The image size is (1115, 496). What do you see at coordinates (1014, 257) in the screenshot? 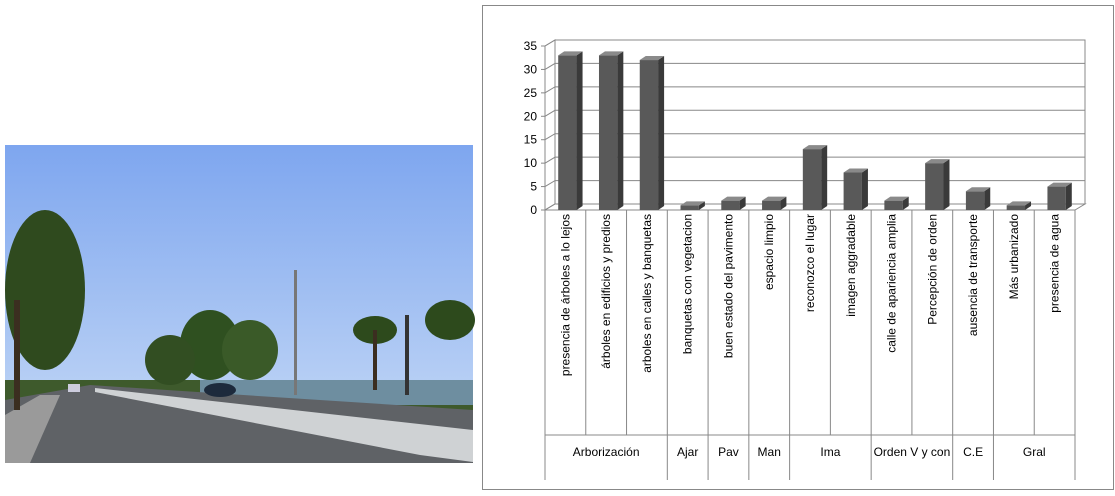
I see `x-tick-label: Más urbanizado` at bounding box center [1014, 257].